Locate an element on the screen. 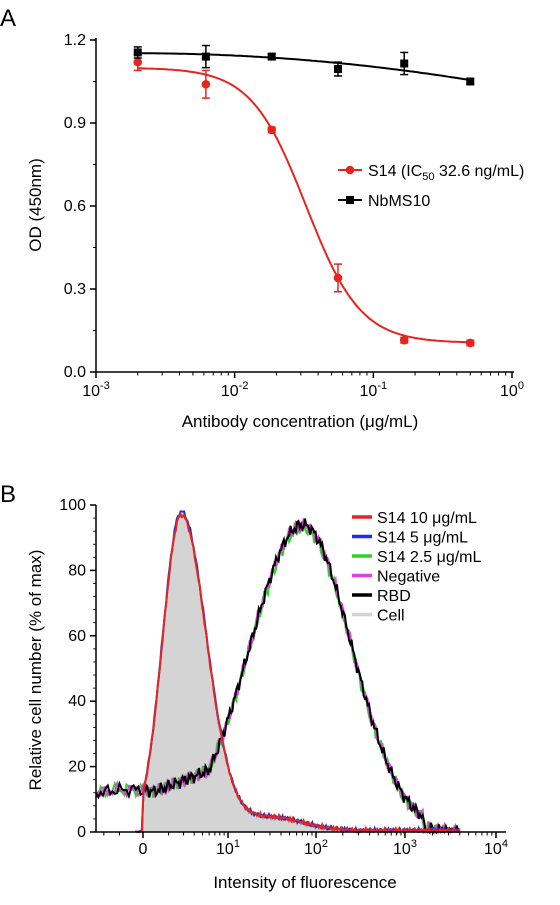 The width and height of the screenshot is (560, 905). panel-b-x-tick-label: 10³ is located at coordinates (405, 848).